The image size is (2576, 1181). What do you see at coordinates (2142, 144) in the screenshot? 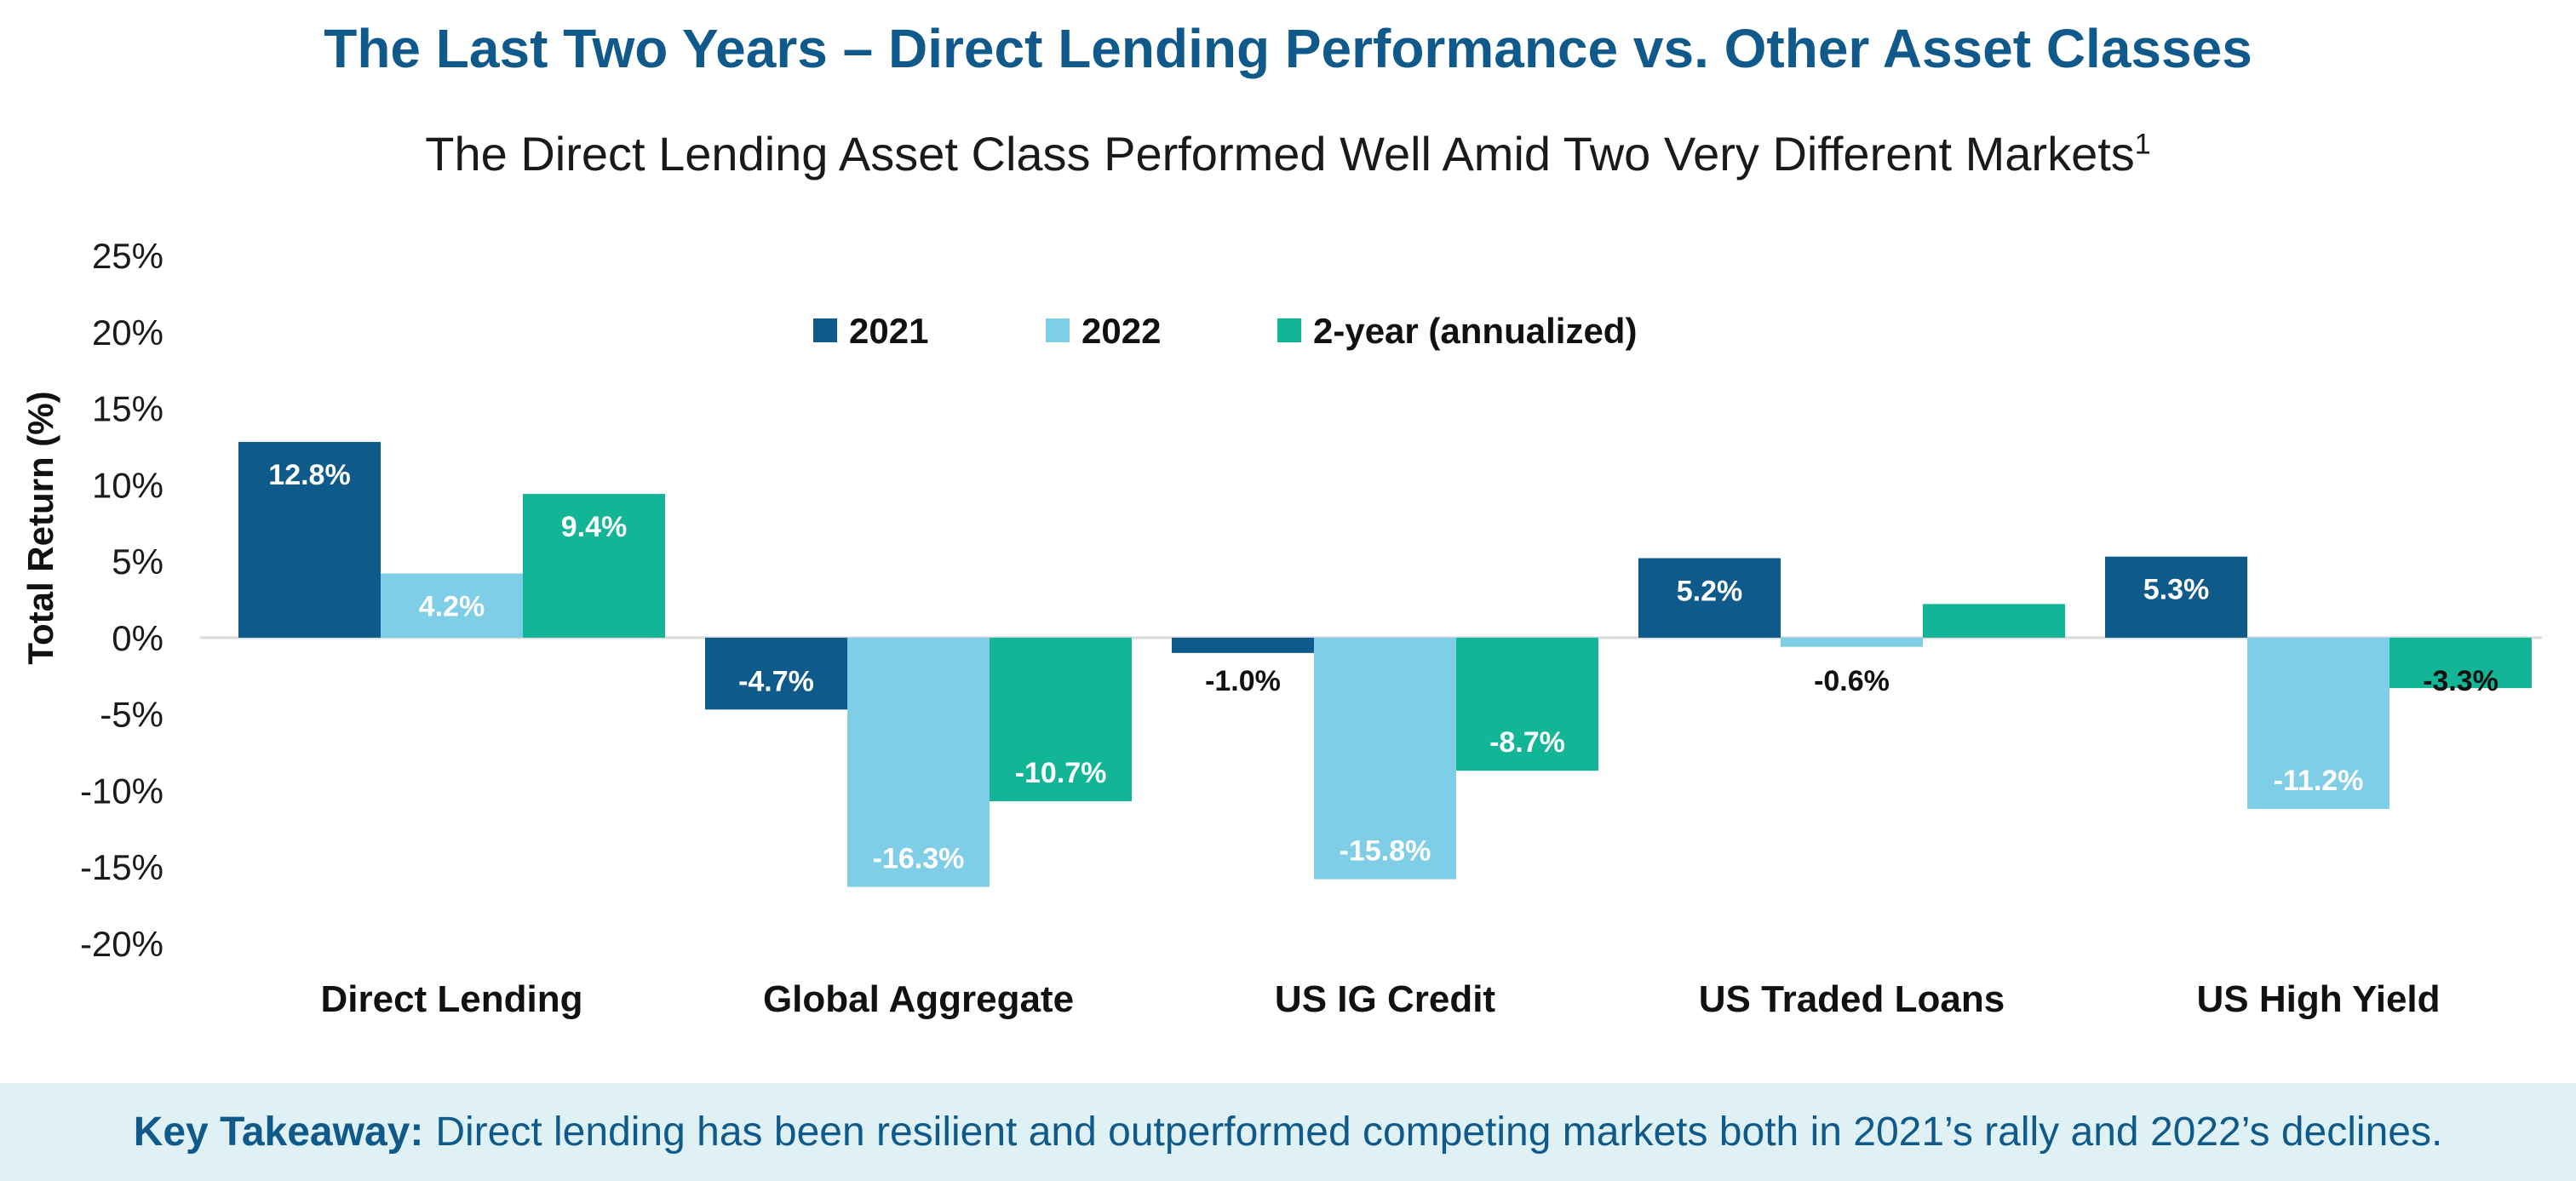
I see `subtitle-footnote: 1` at bounding box center [2142, 144].